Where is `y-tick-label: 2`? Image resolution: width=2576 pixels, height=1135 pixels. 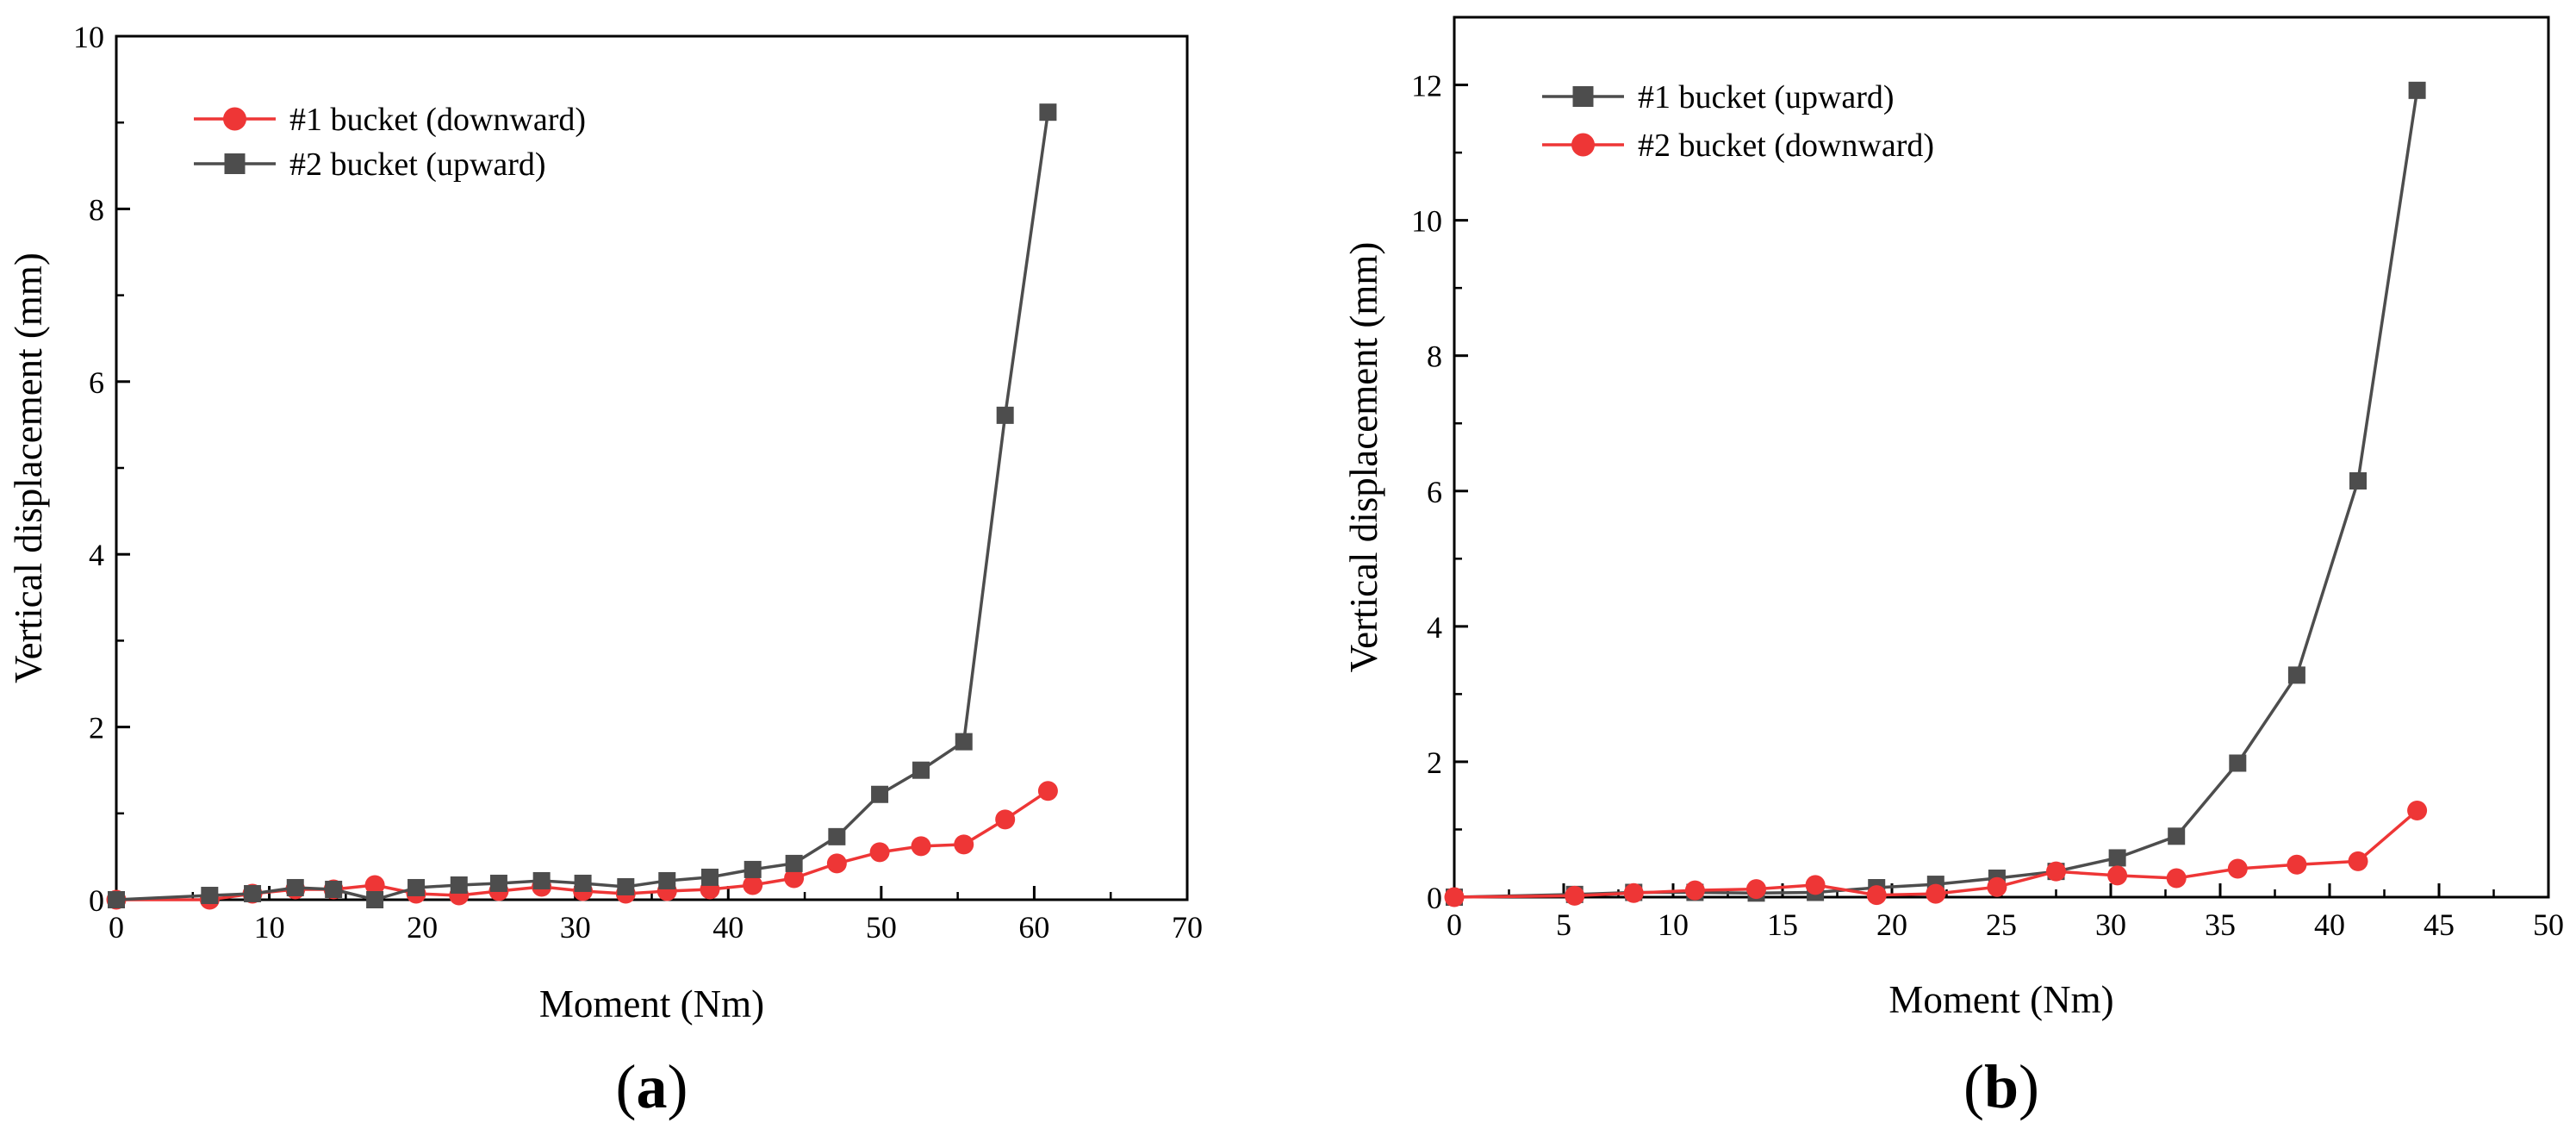 y-tick-label: 2 is located at coordinates (1434, 762).